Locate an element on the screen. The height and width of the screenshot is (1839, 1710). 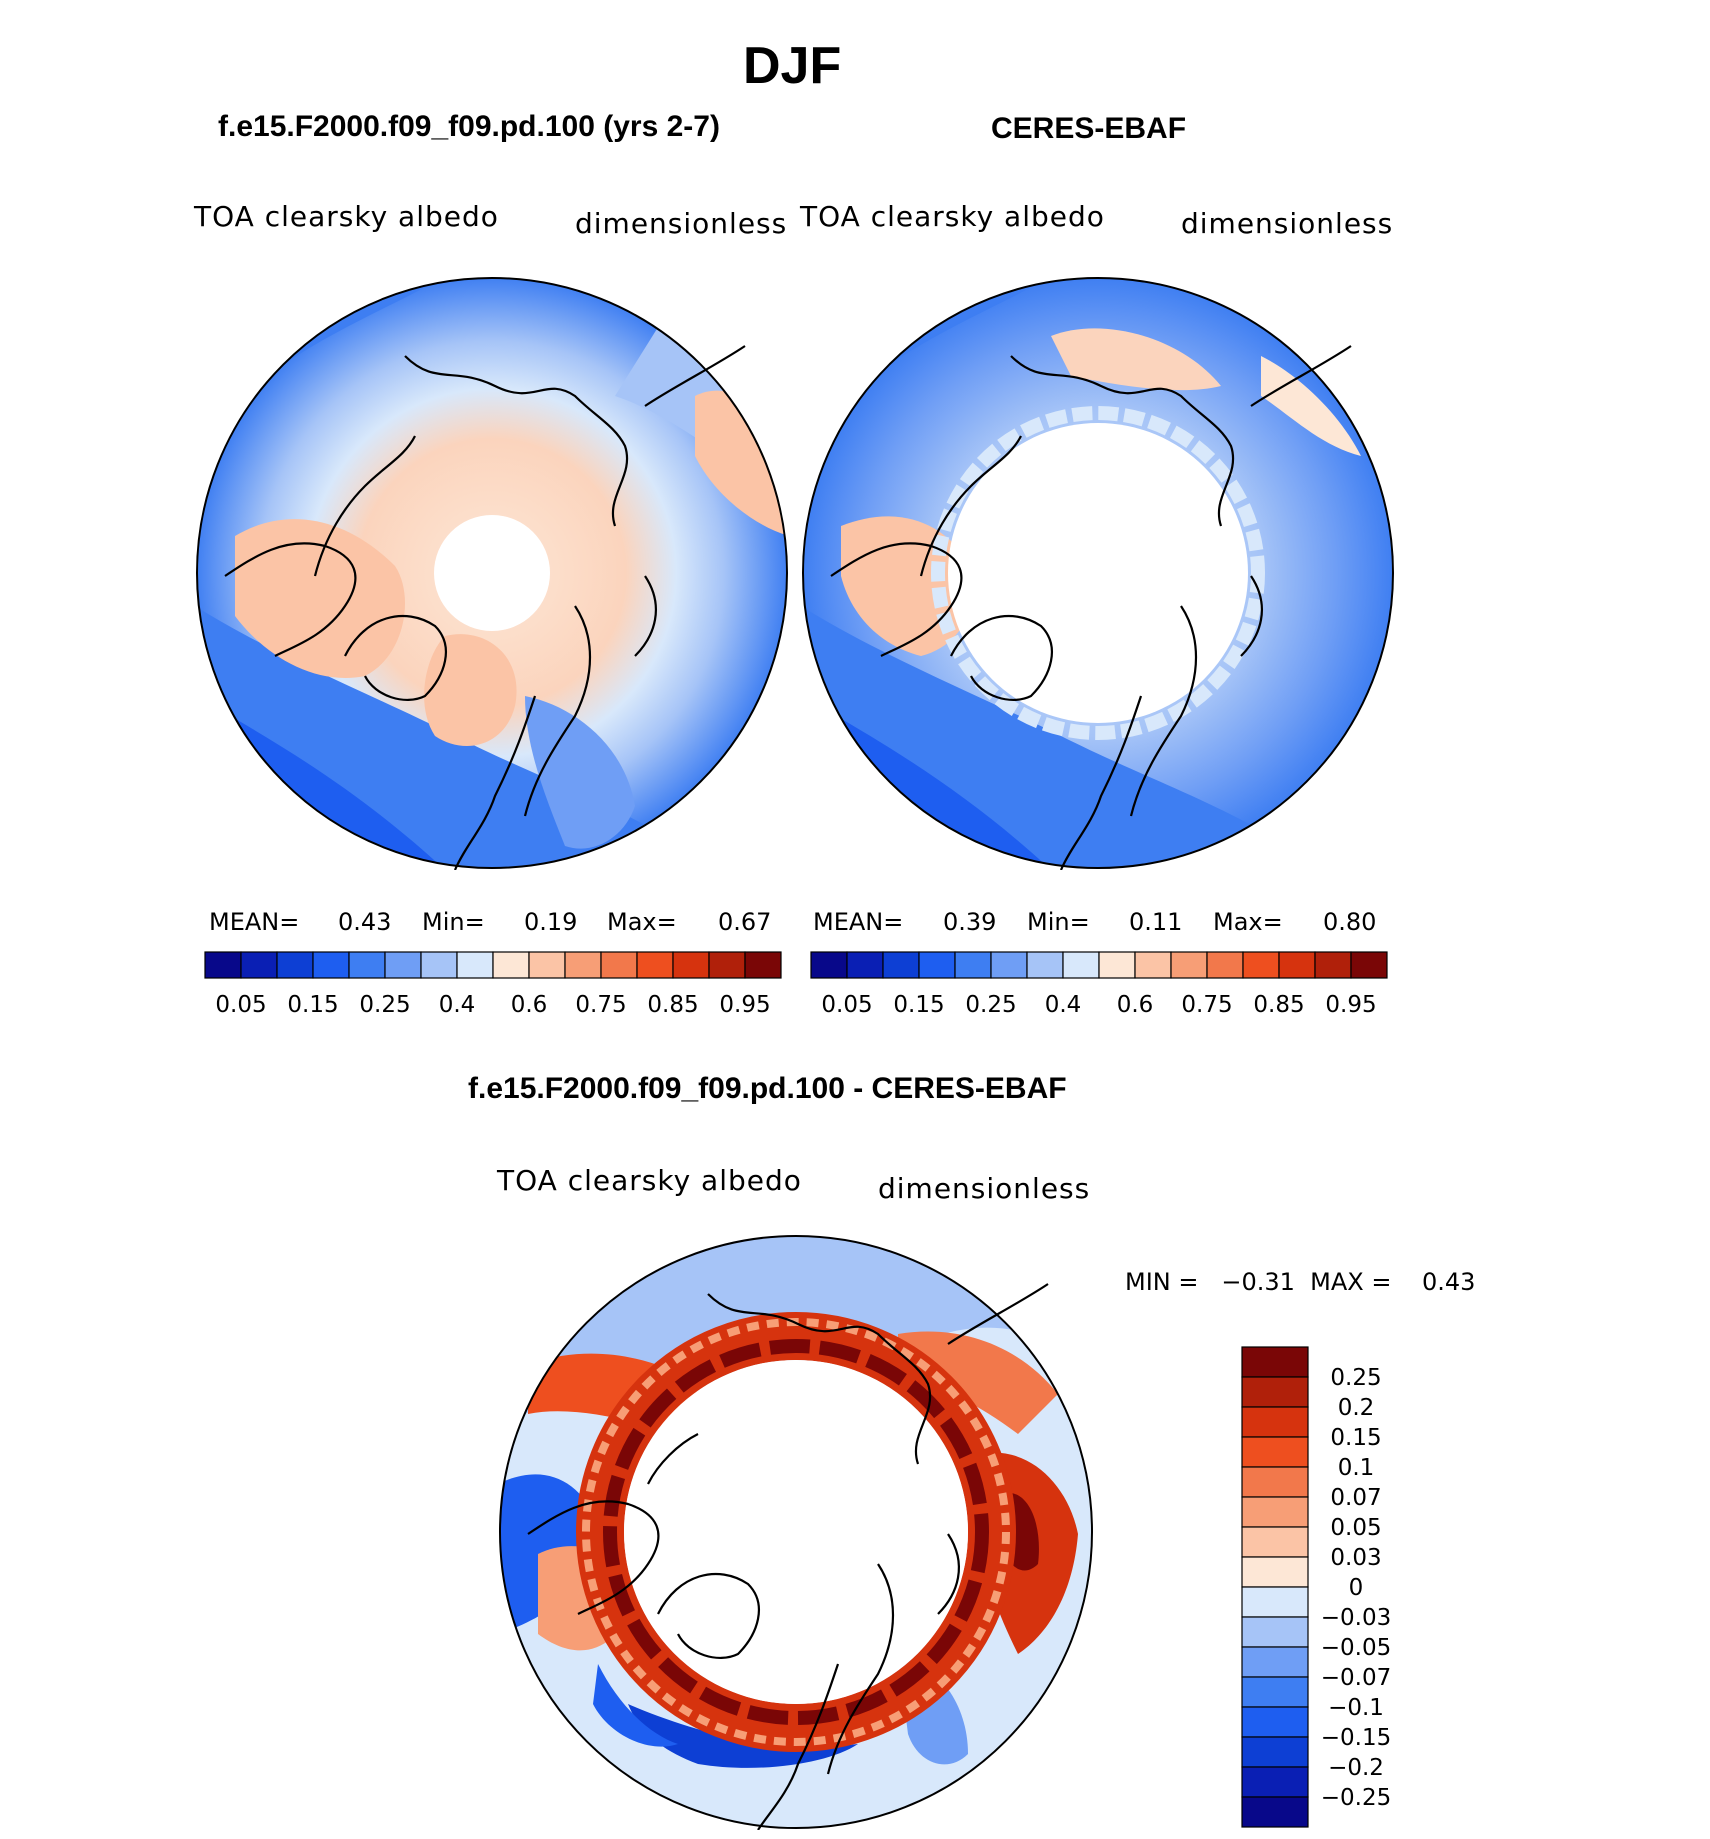
panel3-colorbar-tick-label: 0.25 is located at coordinates (1355, 1378).